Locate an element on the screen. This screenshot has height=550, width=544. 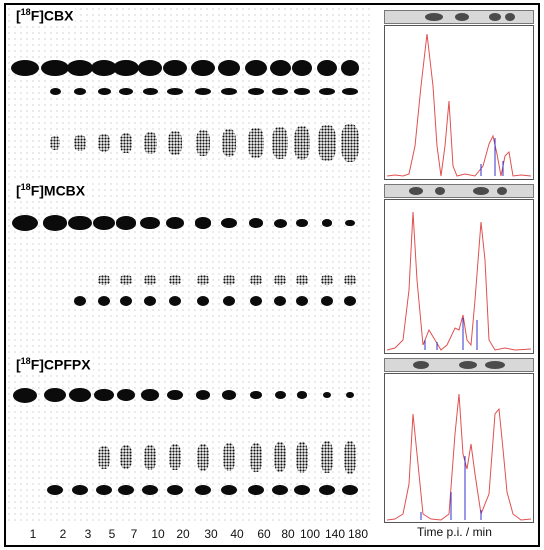
time-tick: 10 is located at coordinates (158, 534).